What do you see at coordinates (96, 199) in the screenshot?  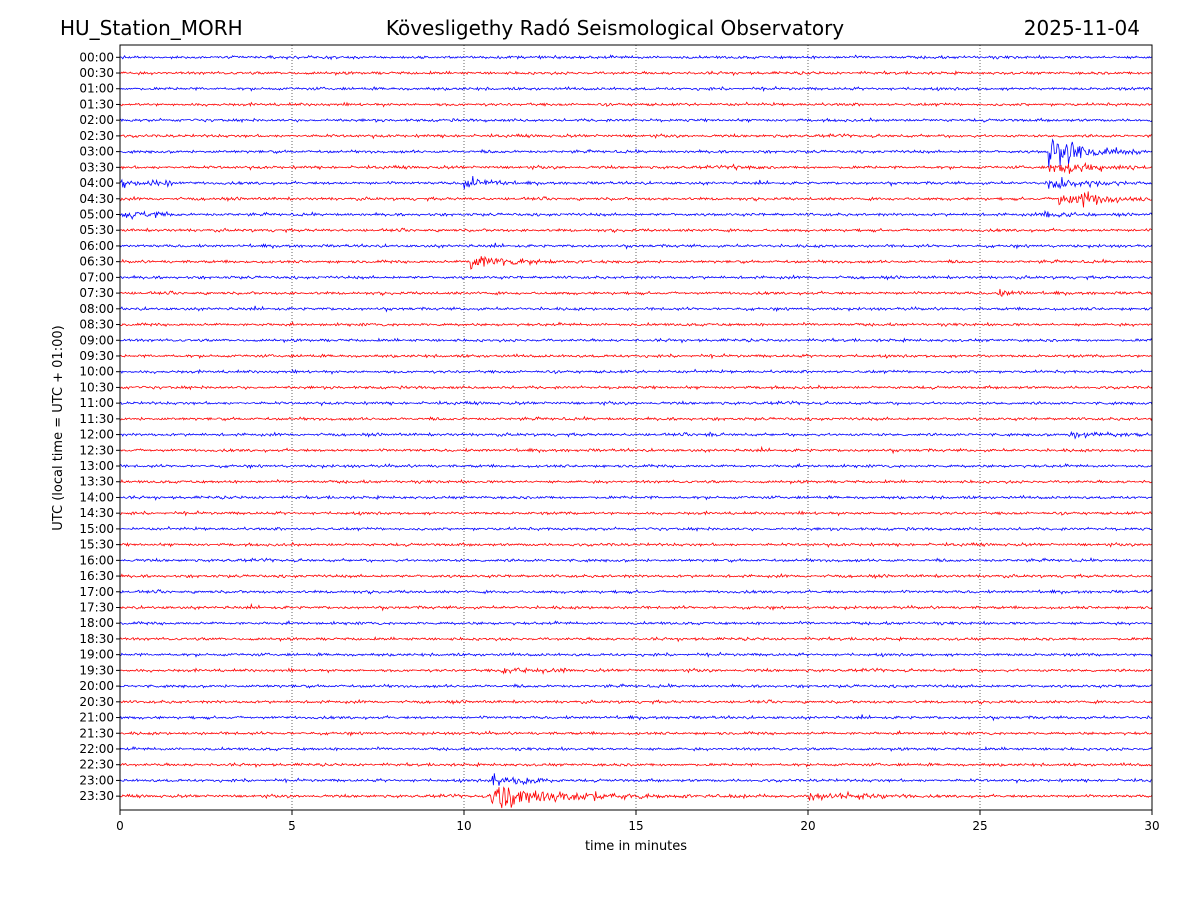 I see `y-tick-label-0430: 04:30` at bounding box center [96, 199].